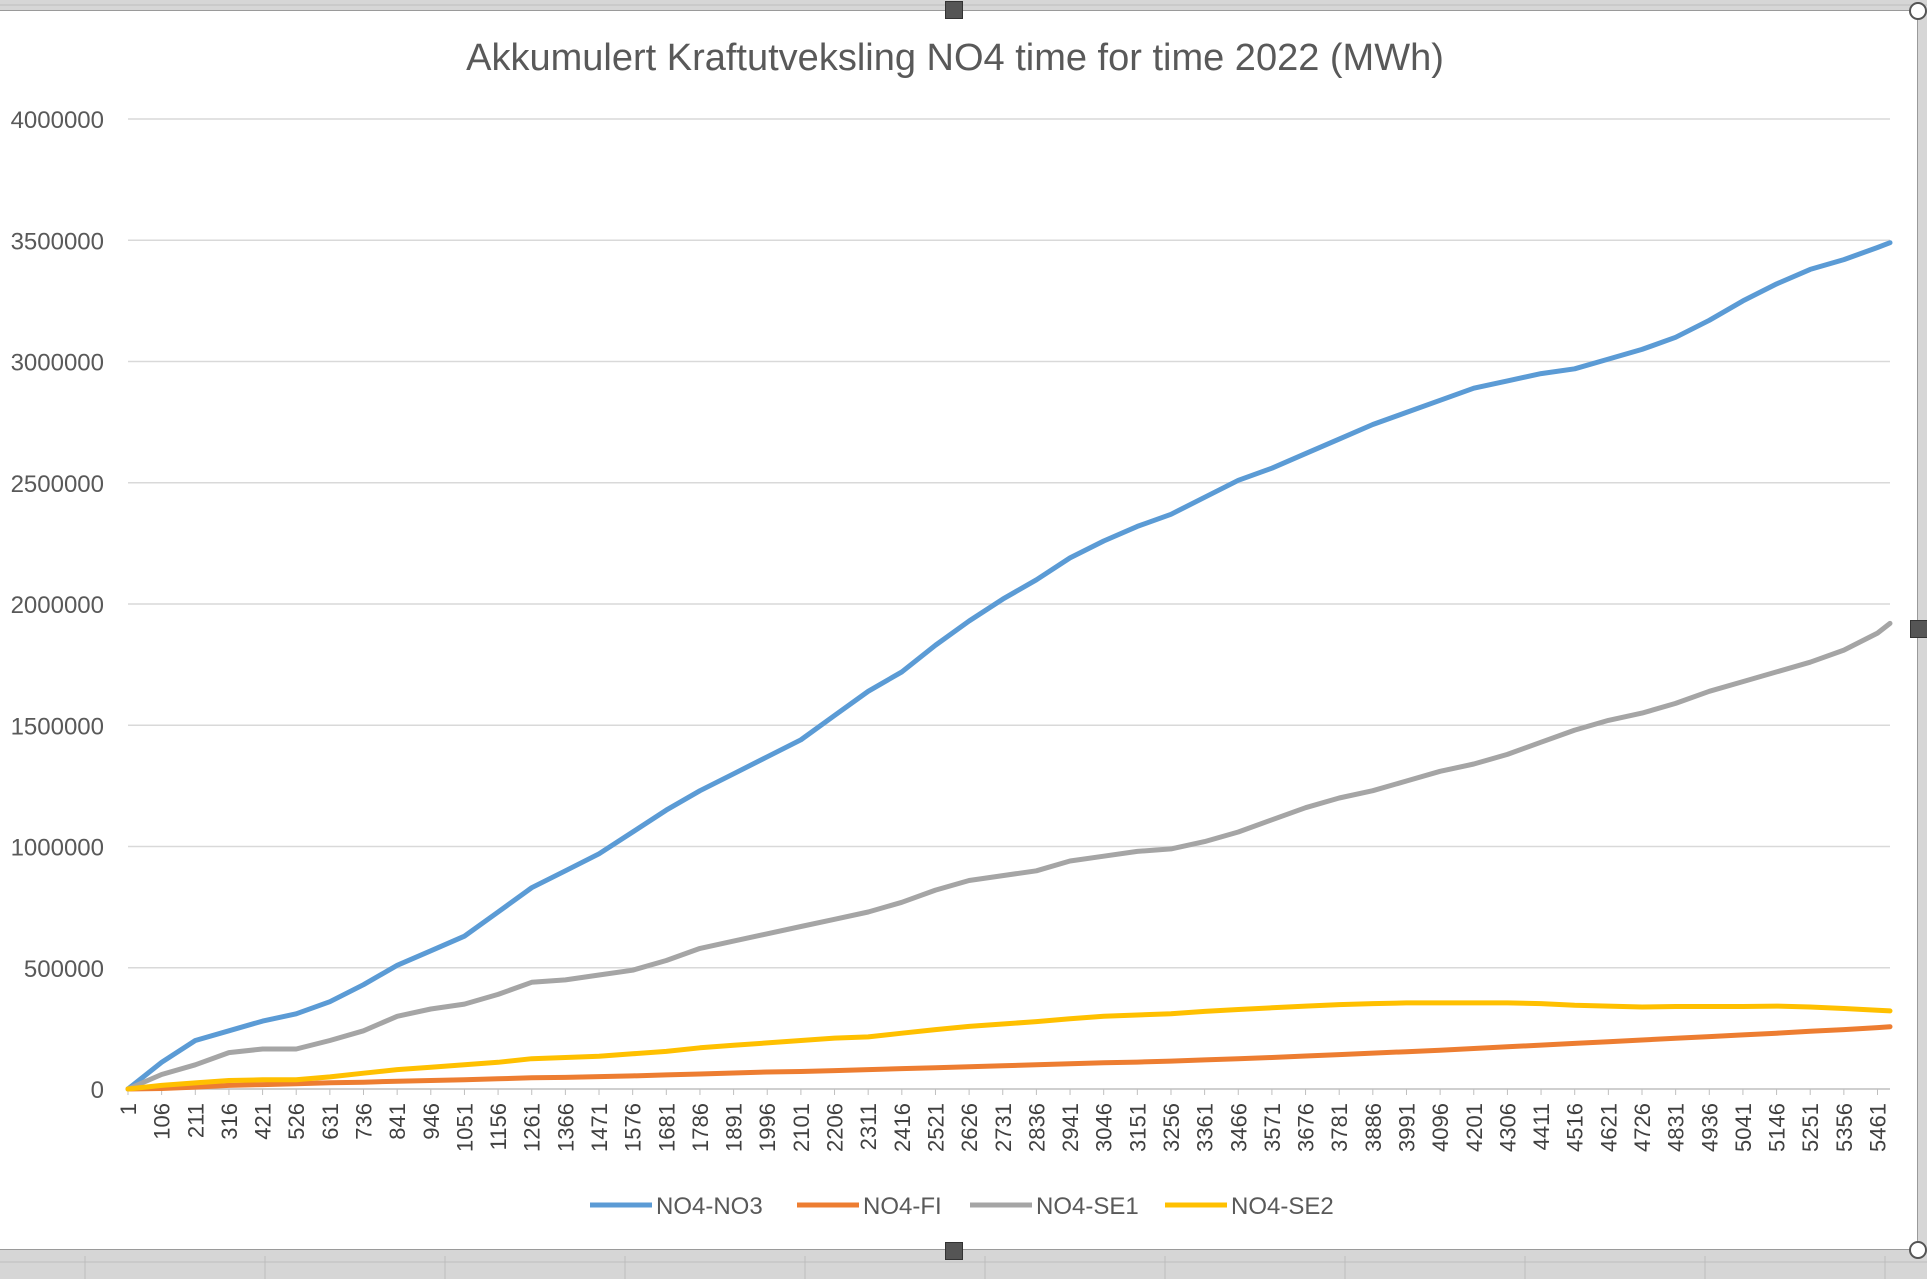  I want to click on legend-label: NO4-SE1, so click(1087, 1206).